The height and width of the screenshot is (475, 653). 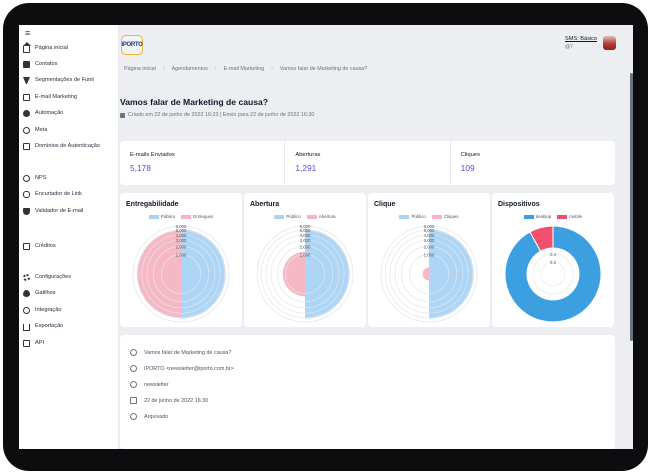 I want to click on sidebar-item-export: Exportação, so click(x=69, y=326).